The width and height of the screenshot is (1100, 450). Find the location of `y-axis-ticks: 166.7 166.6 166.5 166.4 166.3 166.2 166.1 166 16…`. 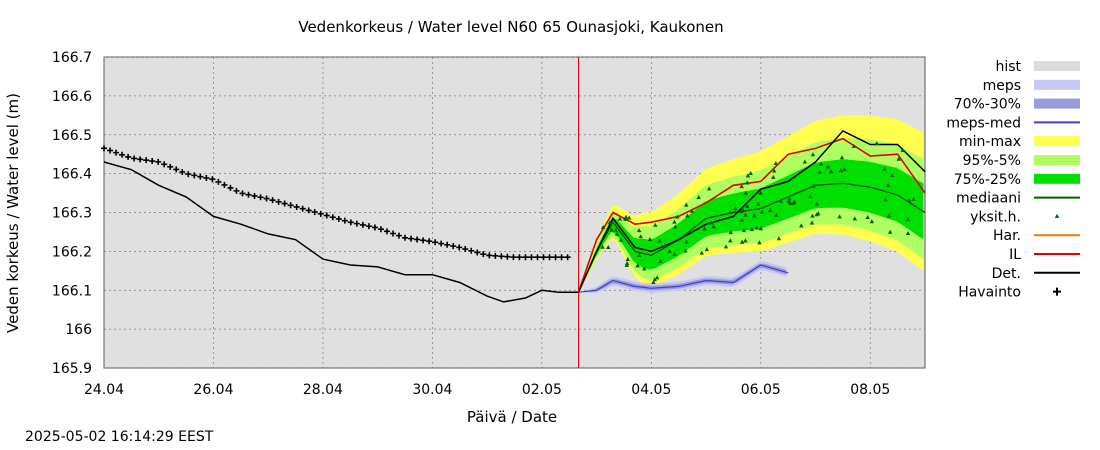

y-axis-ticks: 166.7 166.6 166.5 166.4 166.3 166.2 166.1 166 16… is located at coordinates (72, 213).